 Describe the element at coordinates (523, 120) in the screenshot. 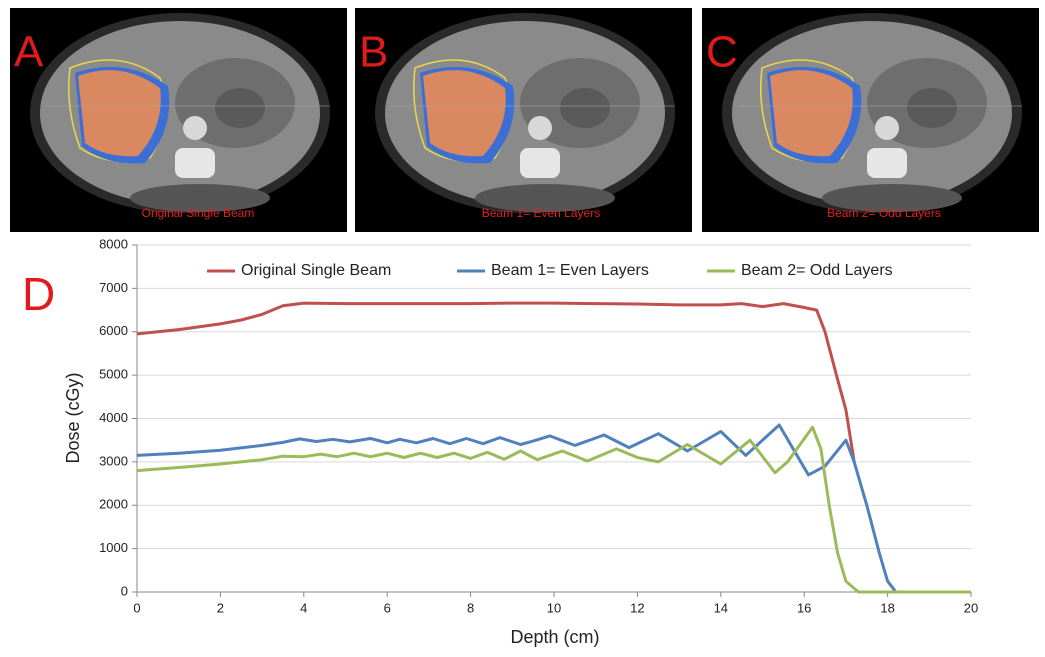

I see `ct-image-b` at that location.